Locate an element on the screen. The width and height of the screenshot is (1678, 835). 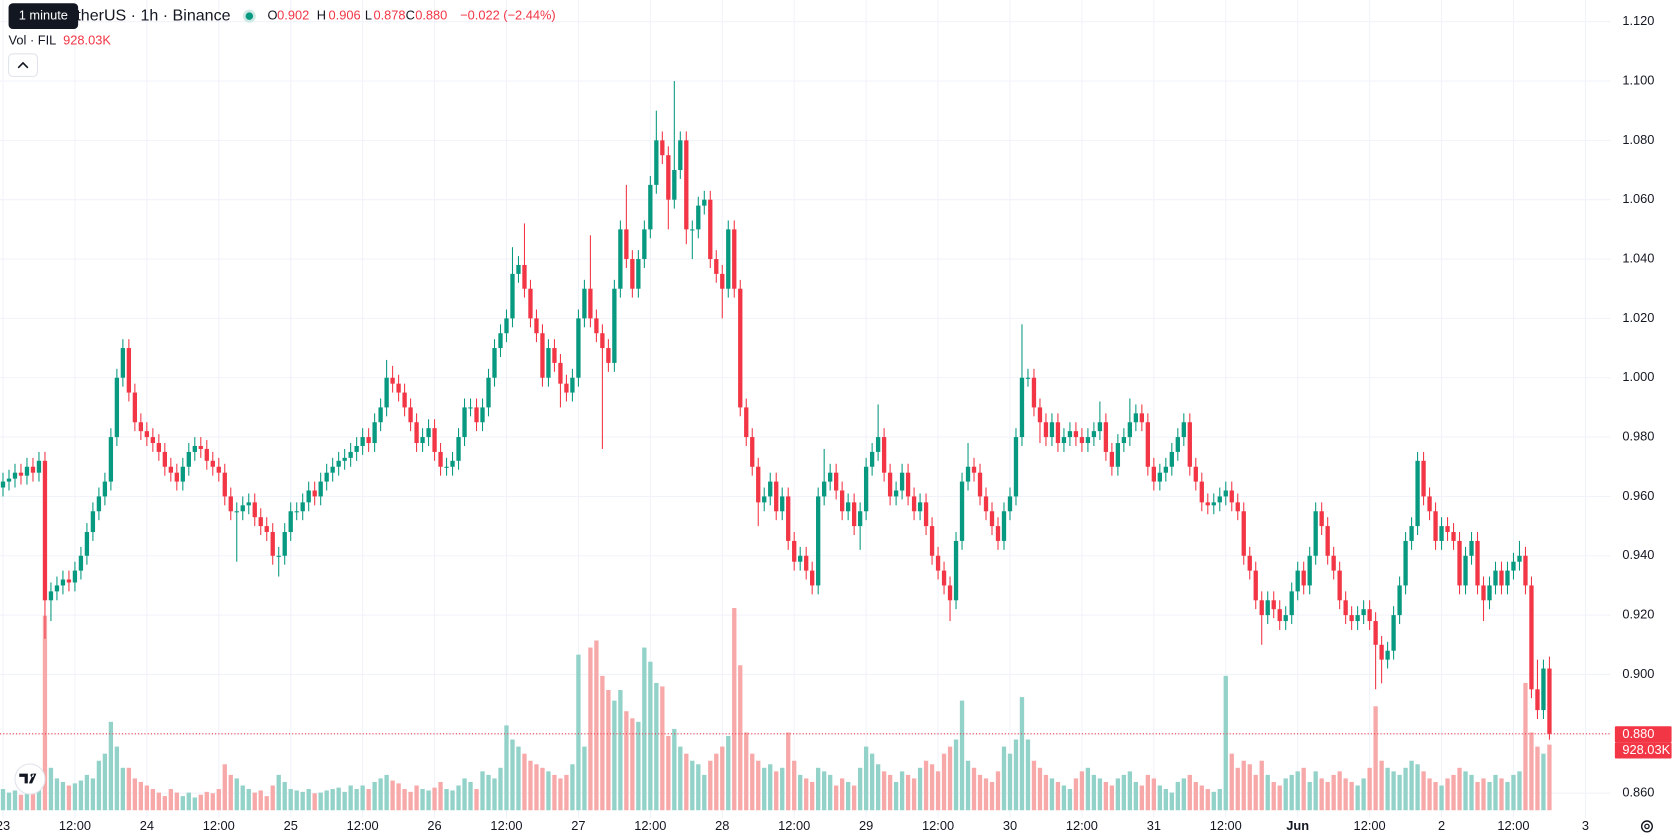
x-tick-label: 25 is located at coordinates (291, 825).